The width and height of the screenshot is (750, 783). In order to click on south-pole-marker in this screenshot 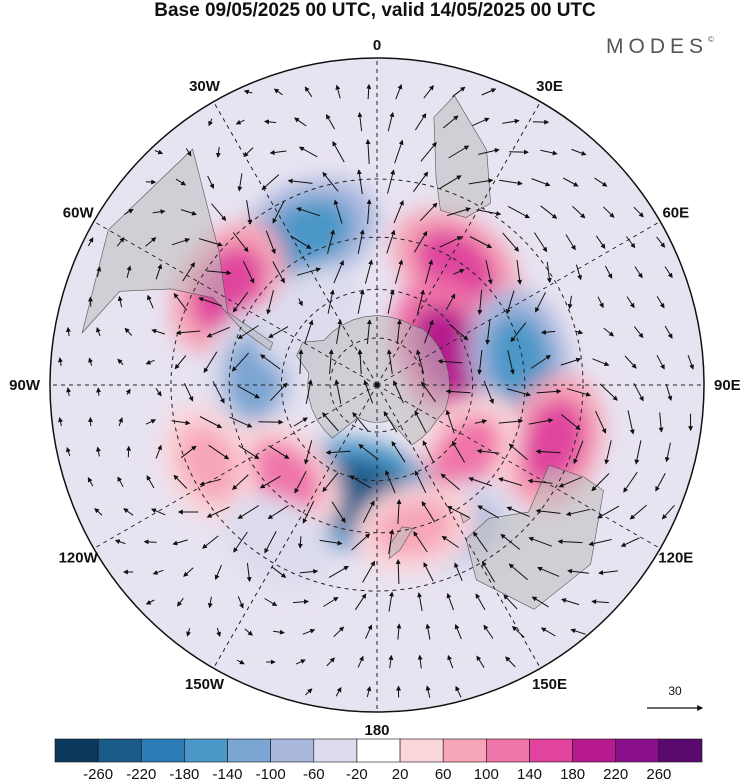, I will do `click(377, 385)`.